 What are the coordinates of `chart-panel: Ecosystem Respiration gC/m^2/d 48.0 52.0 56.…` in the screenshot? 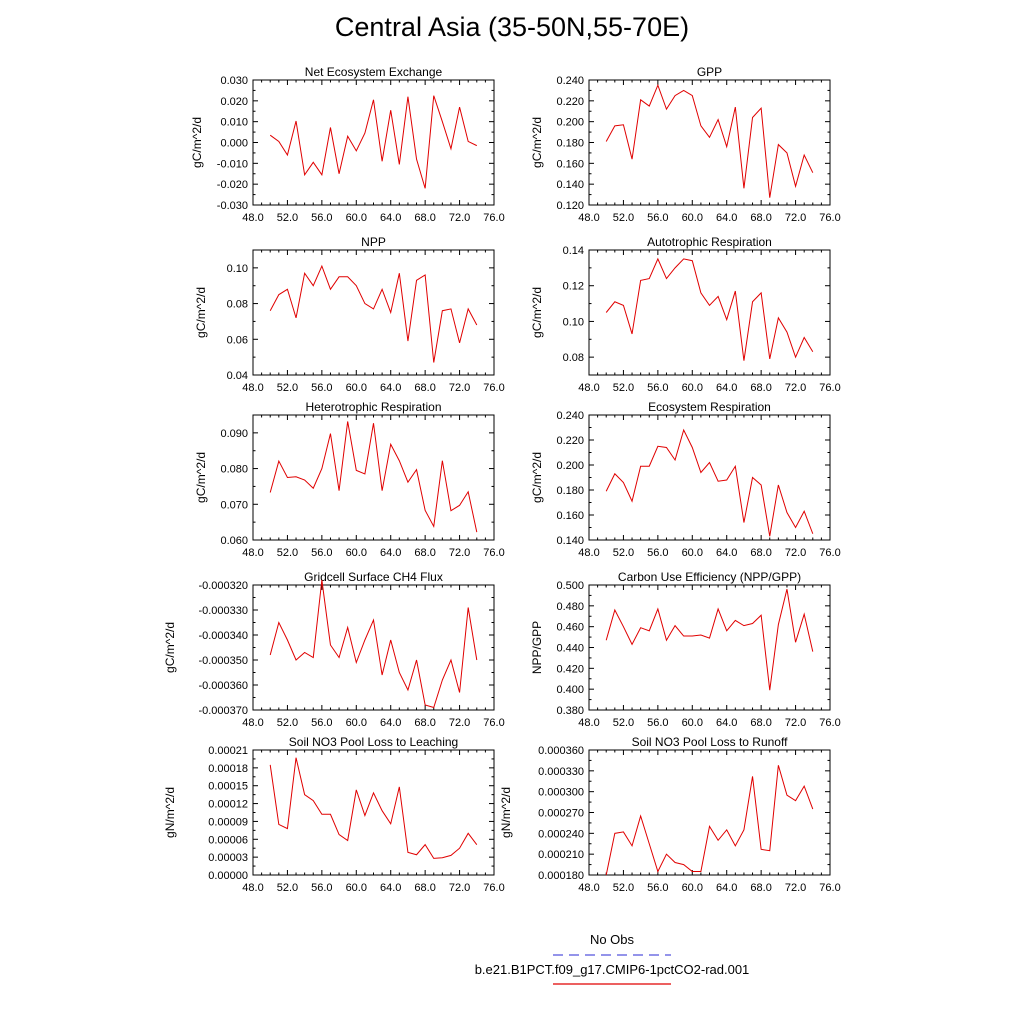 It's located at (685, 479).